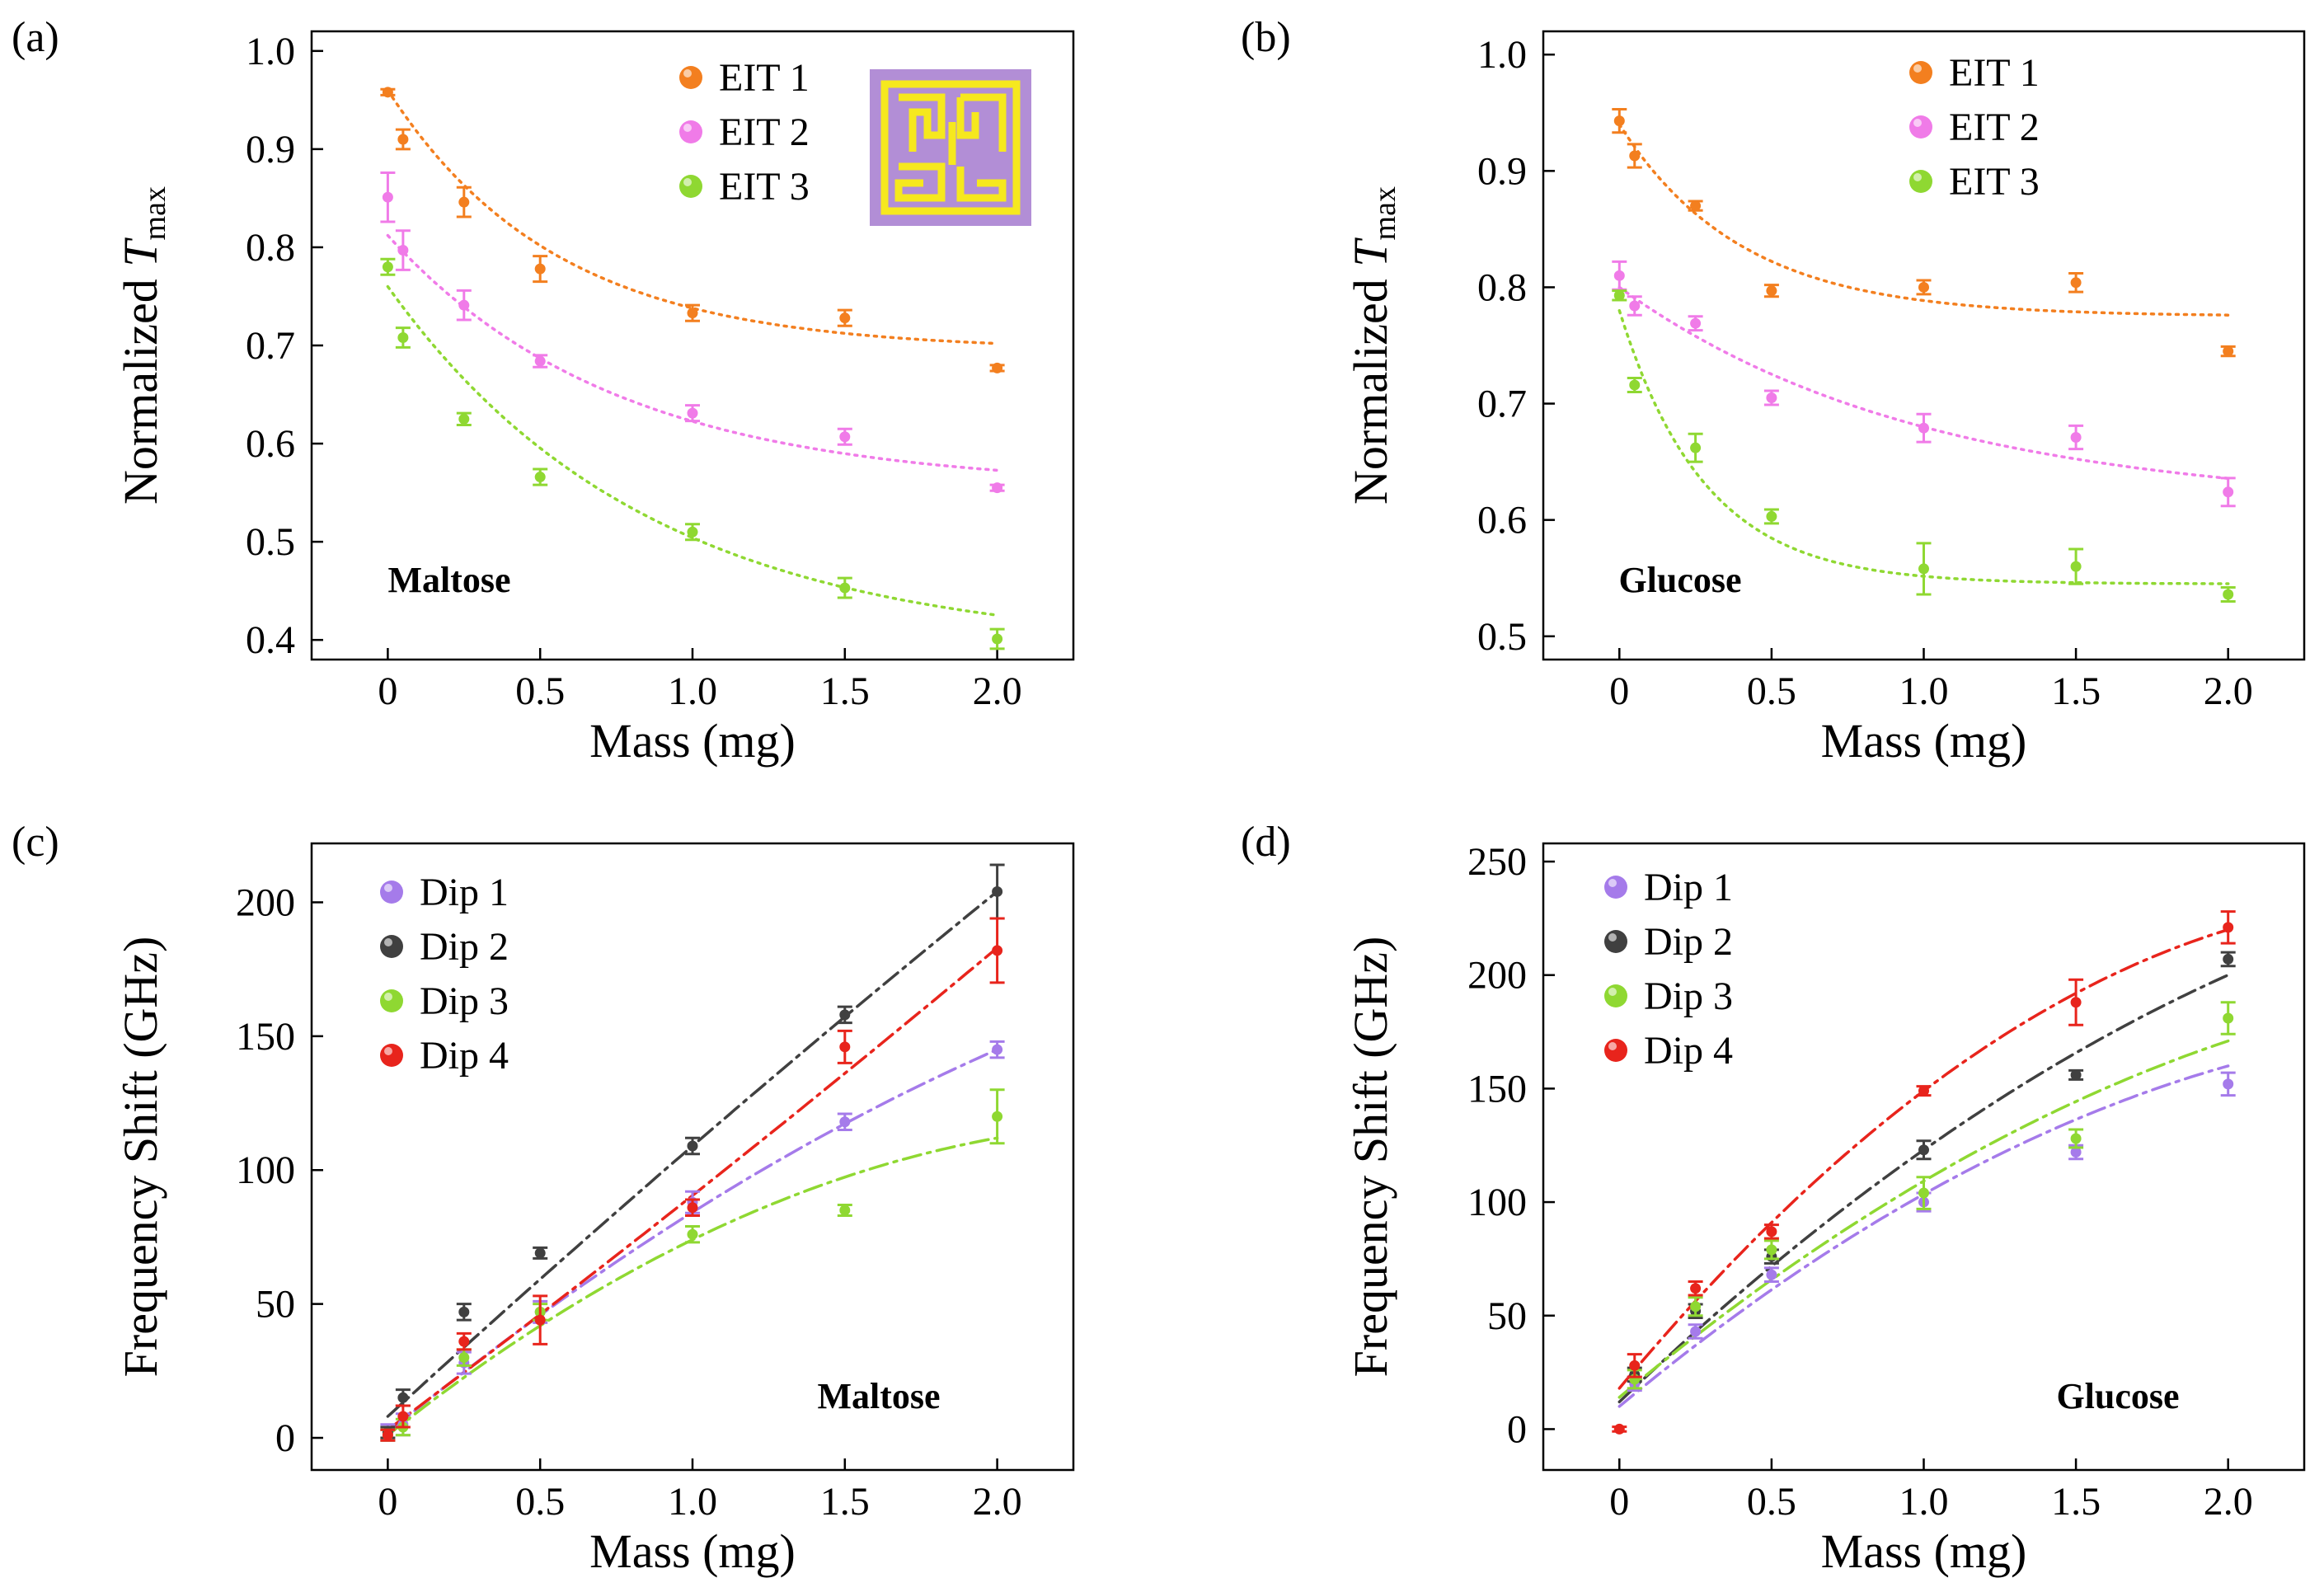  I want to click on y-tick-label: 0.6, so click(270, 444).